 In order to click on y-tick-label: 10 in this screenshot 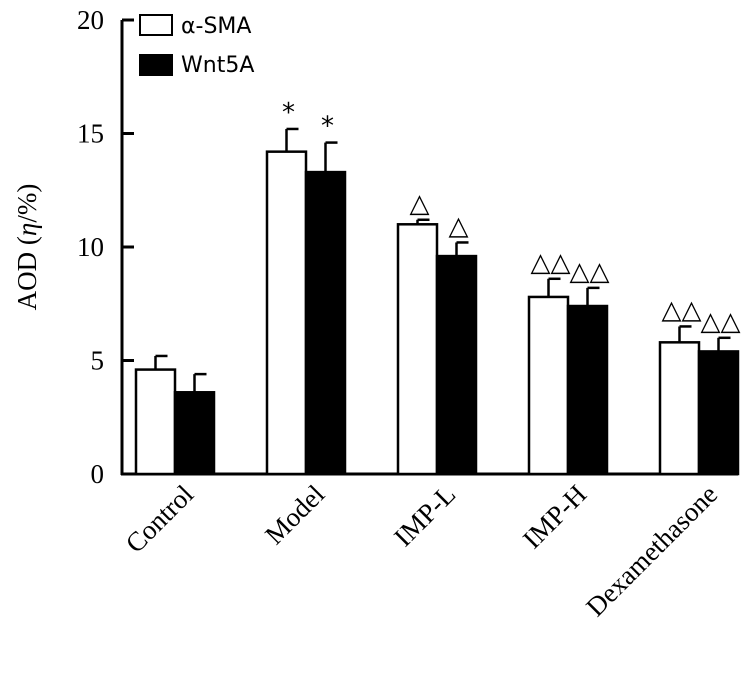, I will do `click(90, 247)`.